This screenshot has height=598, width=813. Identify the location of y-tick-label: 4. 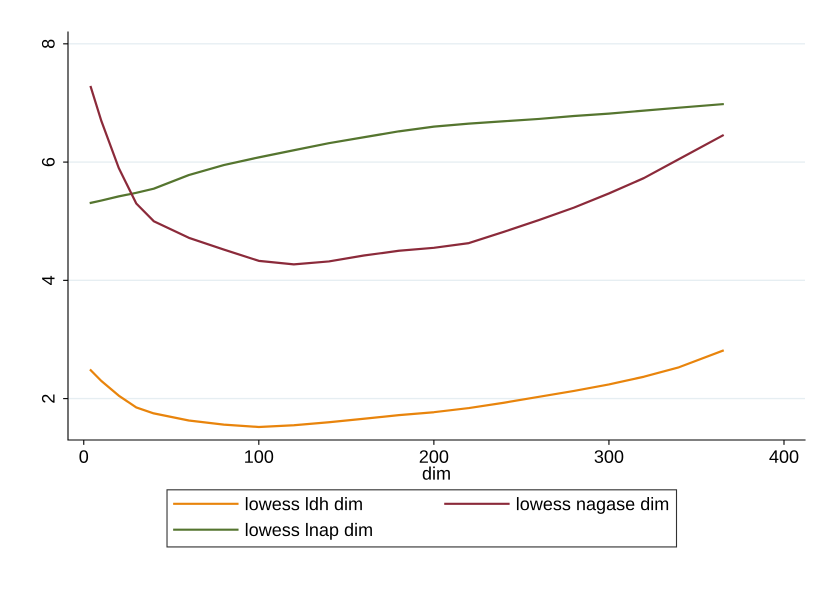
(48, 280).